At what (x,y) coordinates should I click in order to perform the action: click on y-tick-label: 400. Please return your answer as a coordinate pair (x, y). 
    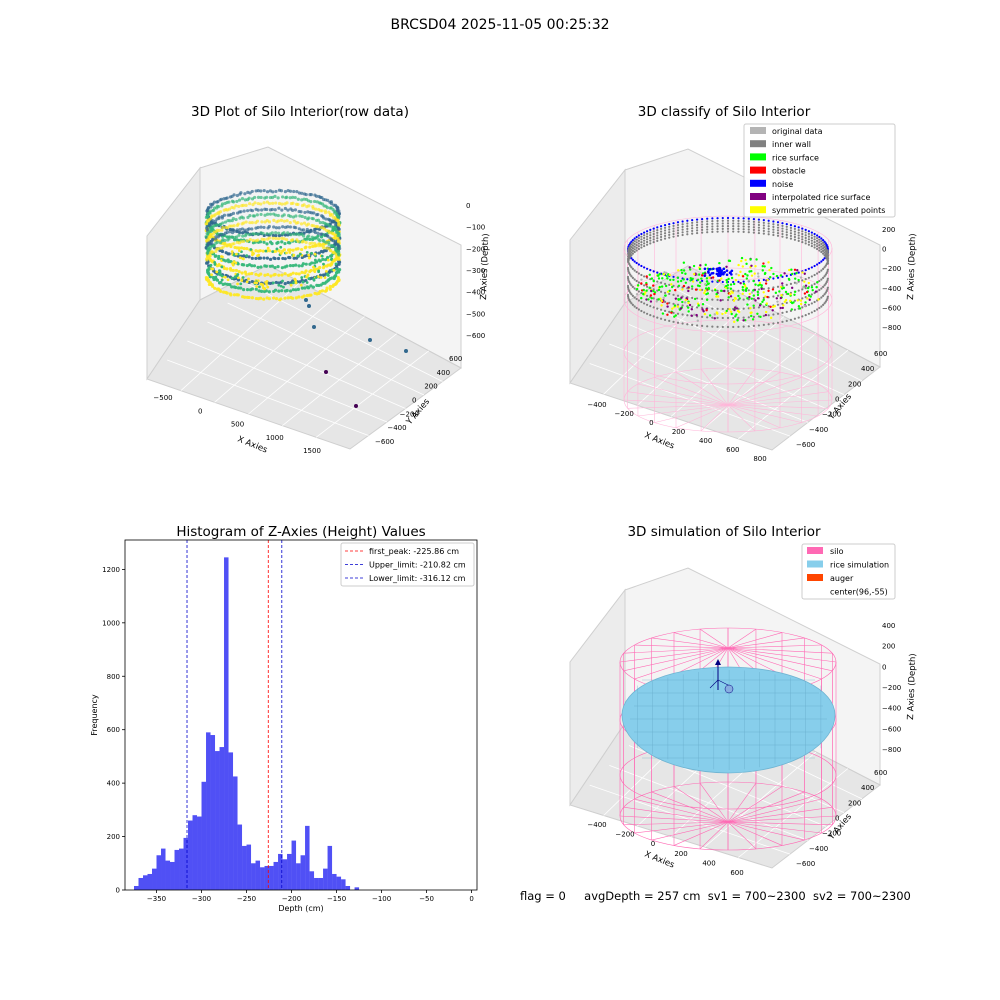
    Looking at the image, I should click on (443, 373).